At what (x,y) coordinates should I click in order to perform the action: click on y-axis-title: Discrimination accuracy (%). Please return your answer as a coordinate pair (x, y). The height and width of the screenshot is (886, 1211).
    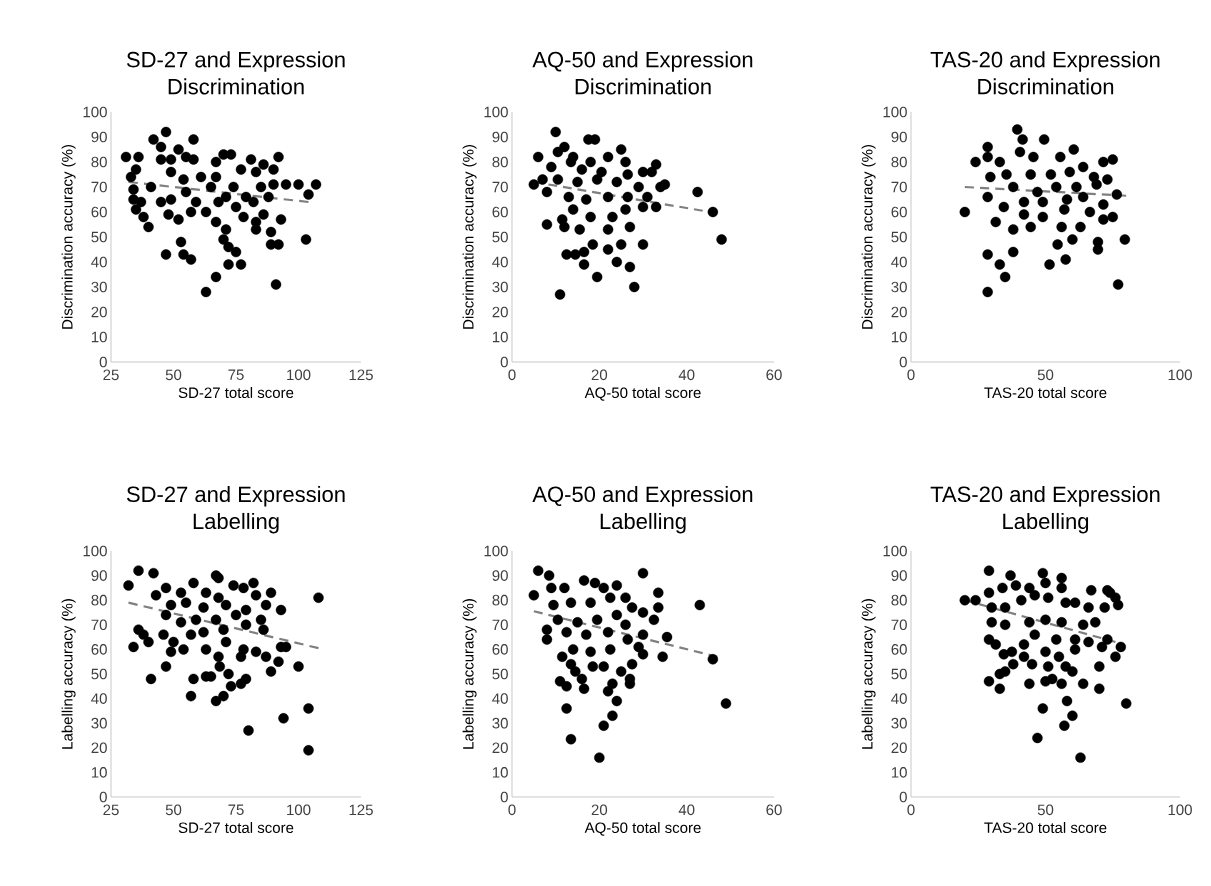
    Looking at the image, I should click on (868, 237).